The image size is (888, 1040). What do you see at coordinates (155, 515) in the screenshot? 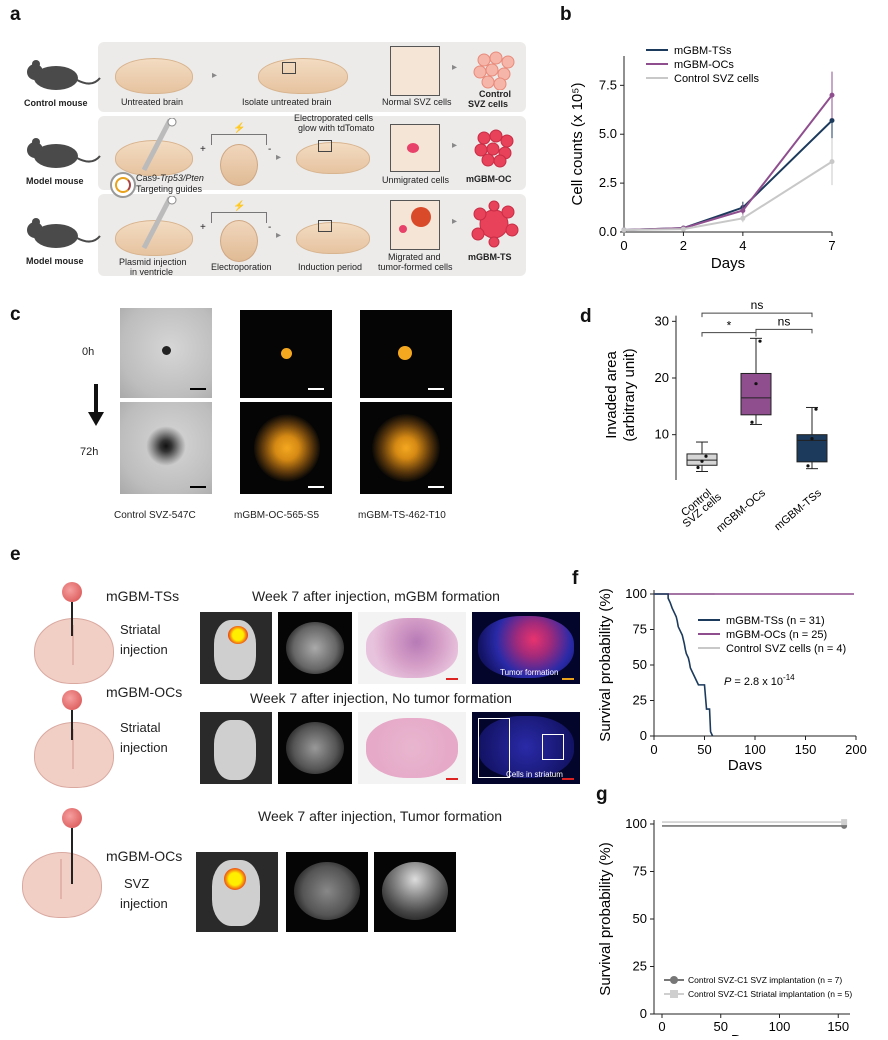
I see `caption-control-svz: Control SVZ-547C` at bounding box center [155, 515].